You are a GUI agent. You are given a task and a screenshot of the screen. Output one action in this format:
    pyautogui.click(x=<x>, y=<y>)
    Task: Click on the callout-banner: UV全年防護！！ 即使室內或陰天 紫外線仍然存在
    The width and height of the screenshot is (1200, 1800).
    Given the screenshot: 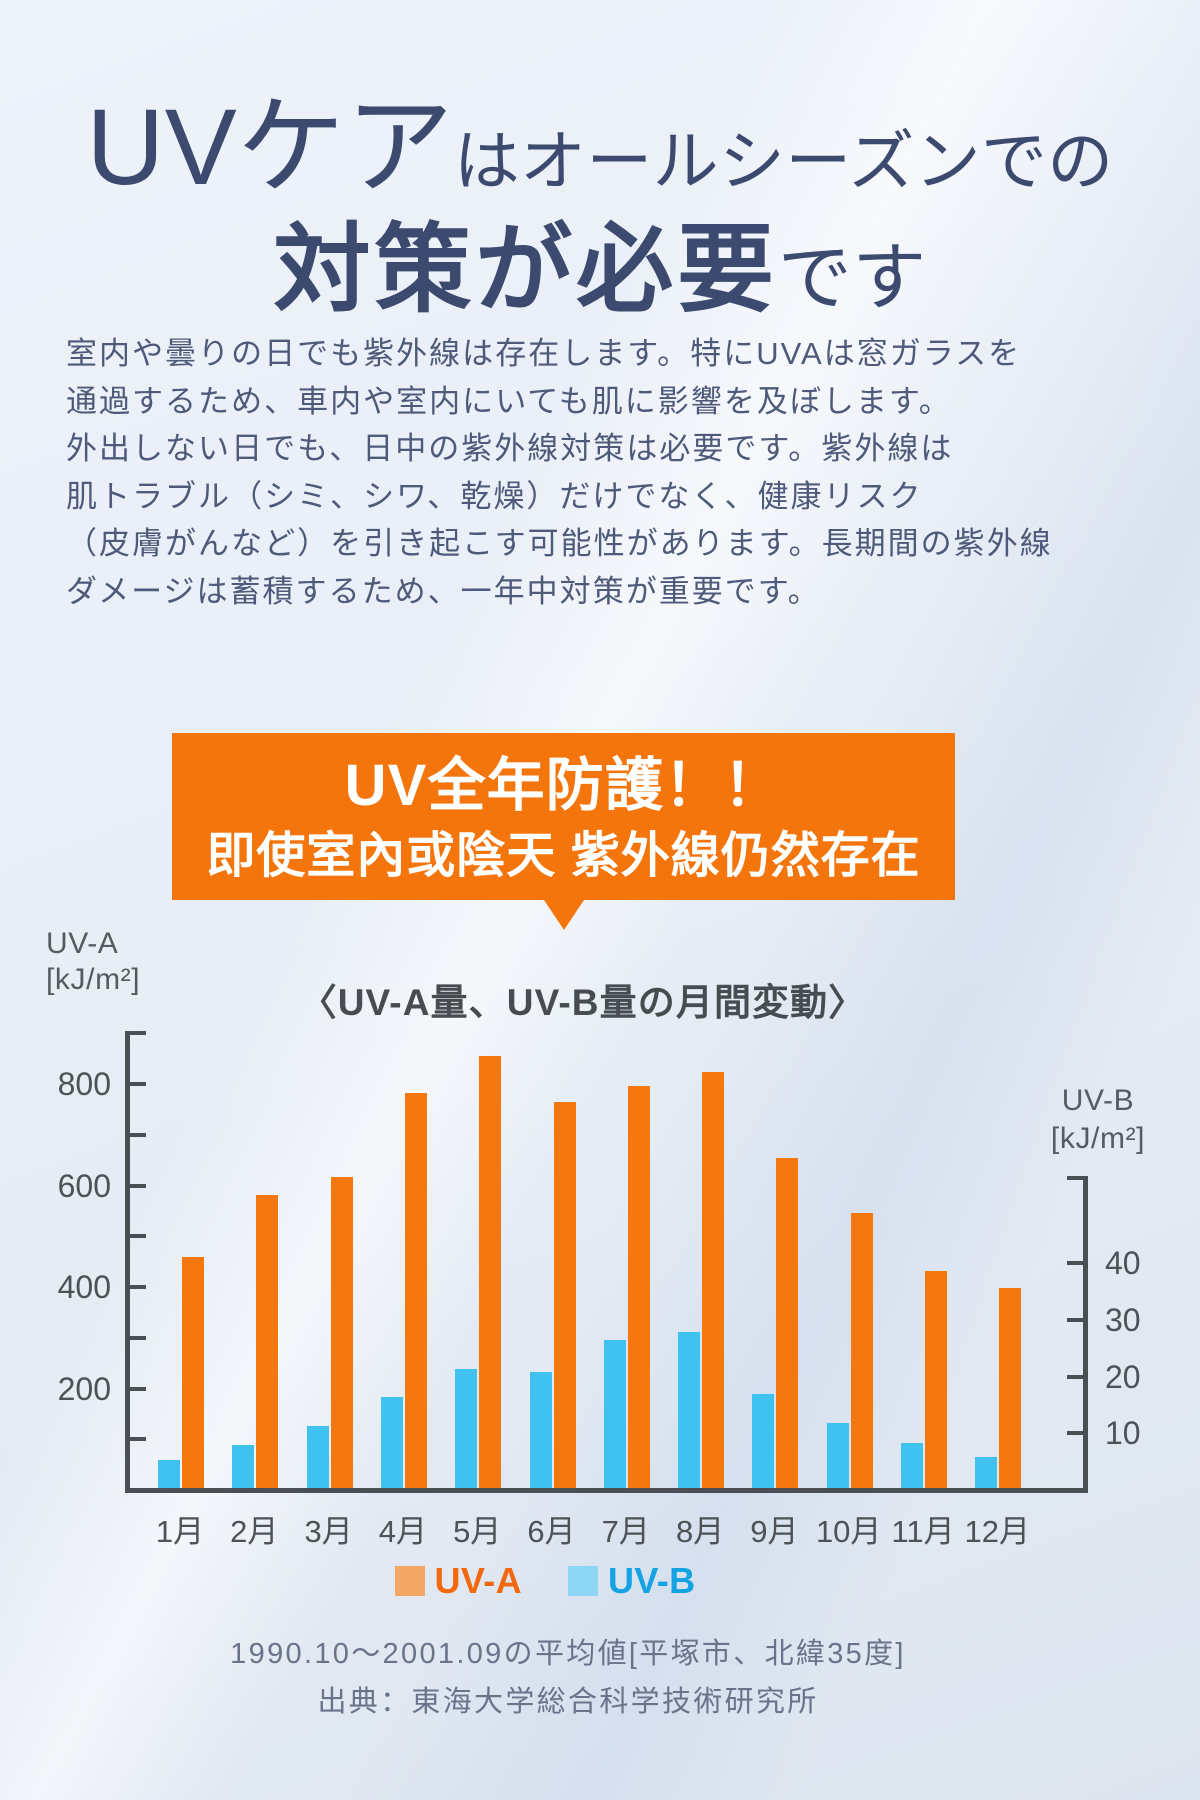 What is the action you would take?
    pyautogui.click(x=563, y=831)
    